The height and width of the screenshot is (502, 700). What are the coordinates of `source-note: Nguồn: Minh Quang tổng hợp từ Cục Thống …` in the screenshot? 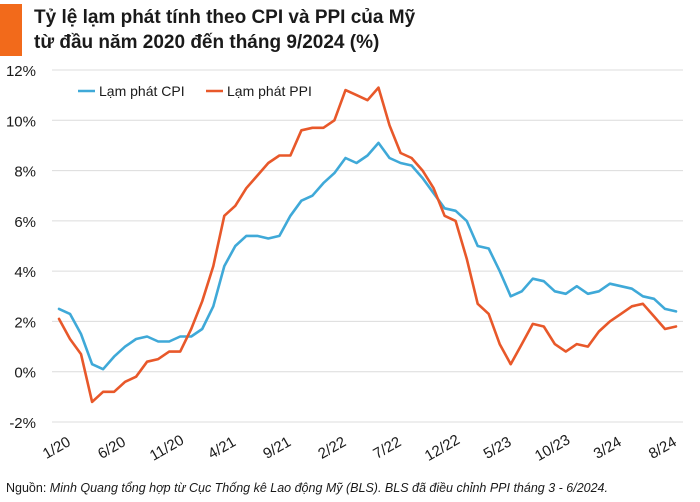 It's located at (307, 488).